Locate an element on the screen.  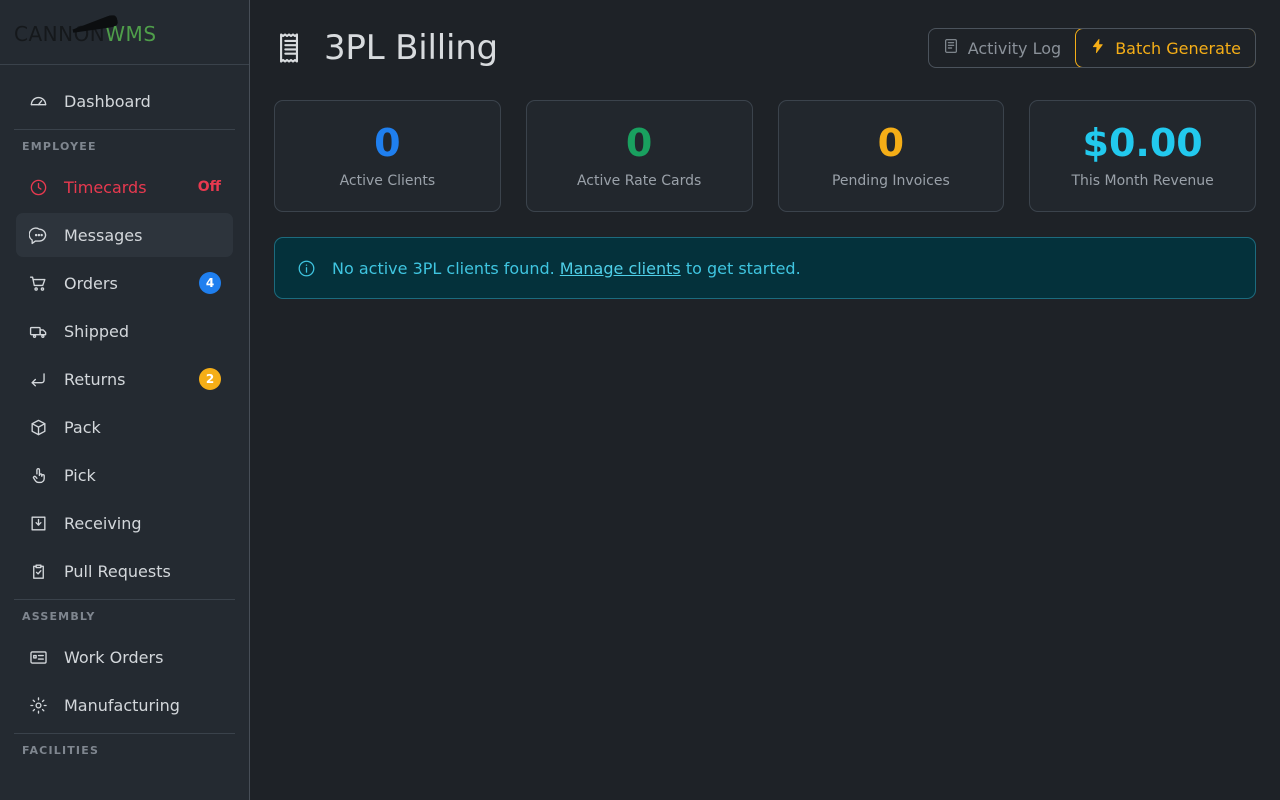
box-icon is located at coordinates (38, 427).